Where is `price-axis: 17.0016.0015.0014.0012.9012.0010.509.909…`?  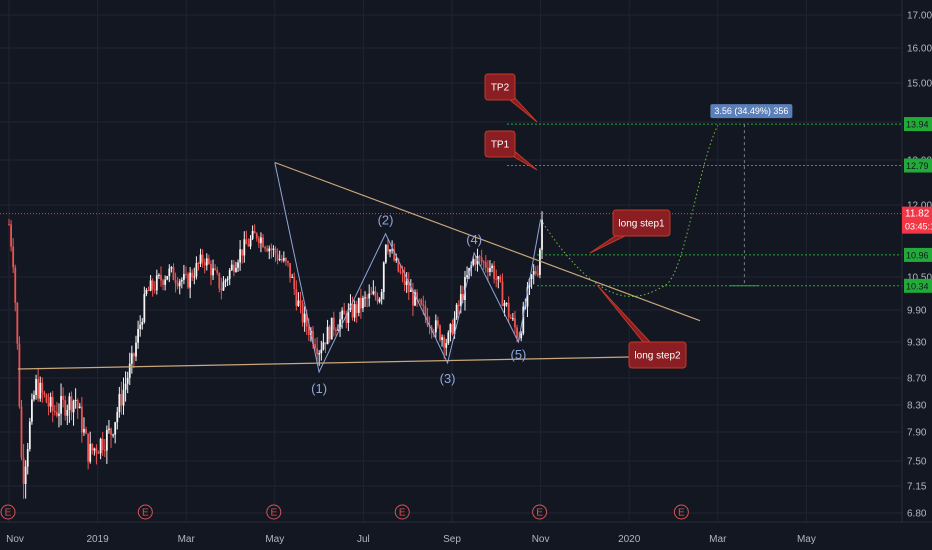 price-axis: 17.0016.0015.0014.0012.9012.0010.509.909… is located at coordinates (916, 261).